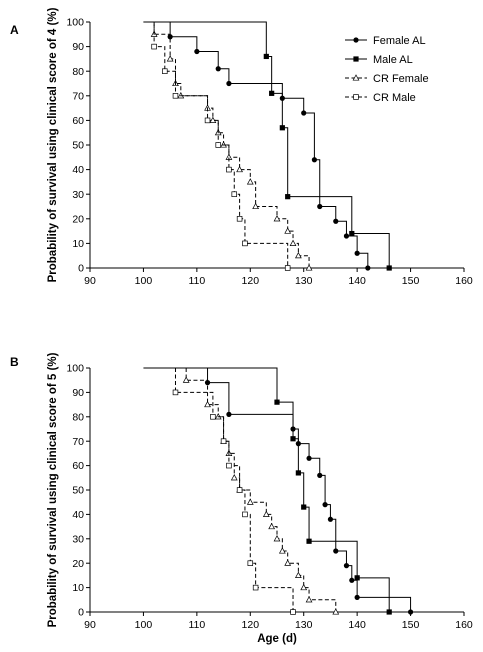 This screenshot has width=483, height=652. I want to click on legend: Female AL Male AL CR Female CR Male, so click(387, 69).